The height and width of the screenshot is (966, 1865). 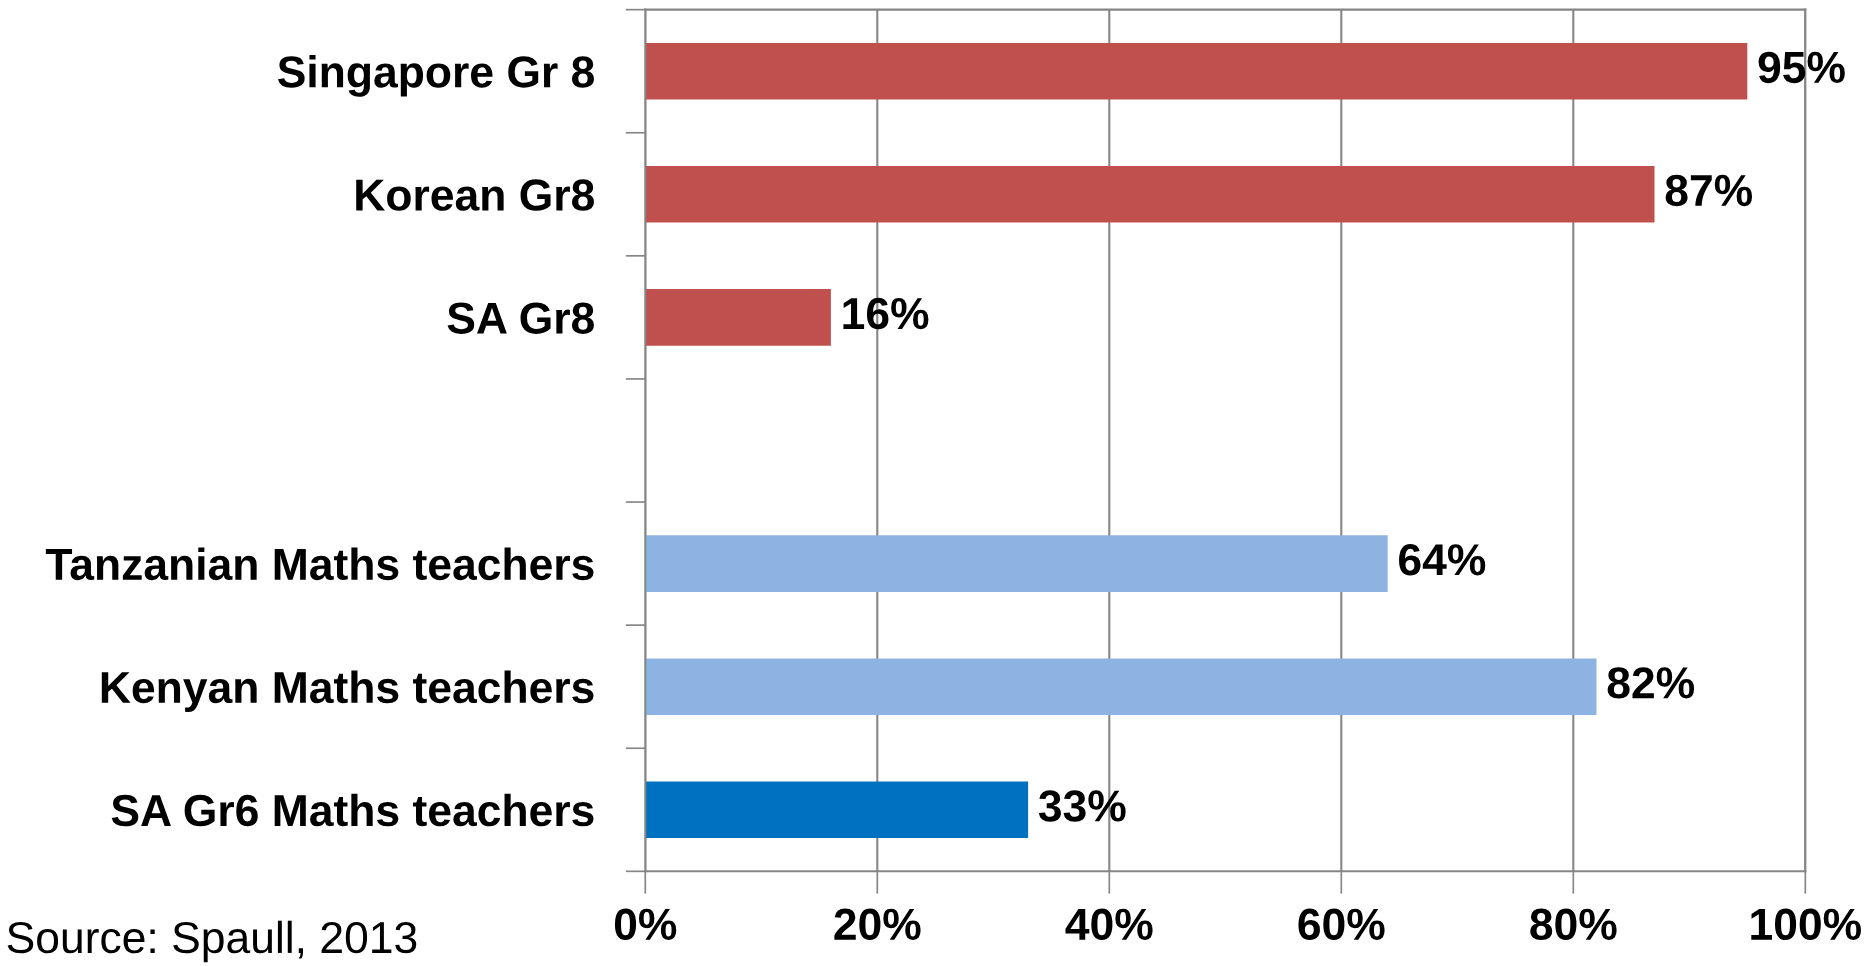 What do you see at coordinates (1082, 806) in the screenshot?
I see `data-label: 33%` at bounding box center [1082, 806].